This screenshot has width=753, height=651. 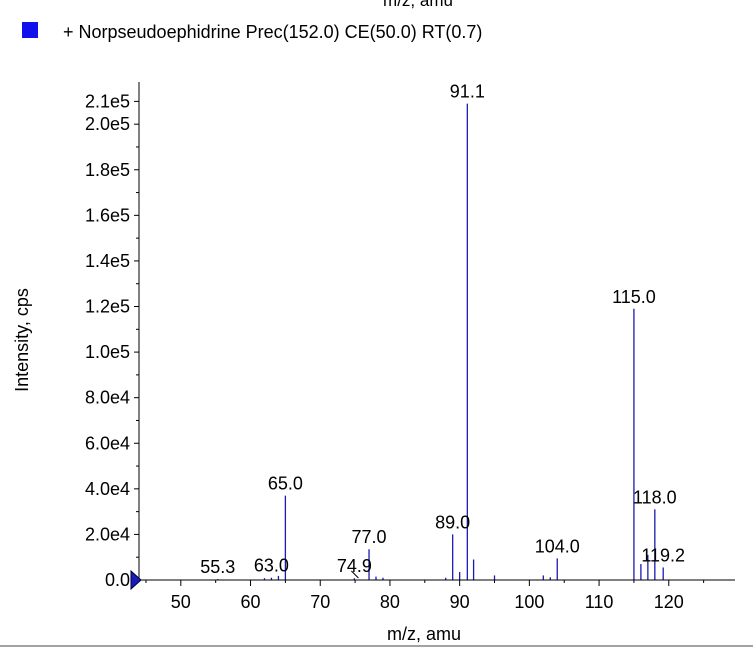 What do you see at coordinates (529, 602) in the screenshot?
I see `x-tick-label: 100` at bounding box center [529, 602].